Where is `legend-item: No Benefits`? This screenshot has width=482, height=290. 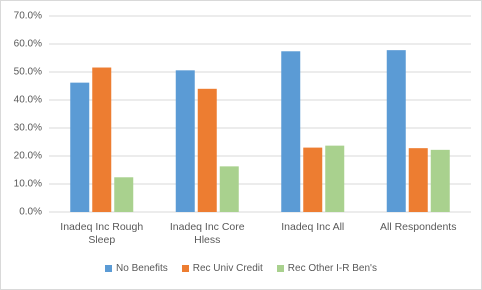 legend-item: No Benefits is located at coordinates (136, 268).